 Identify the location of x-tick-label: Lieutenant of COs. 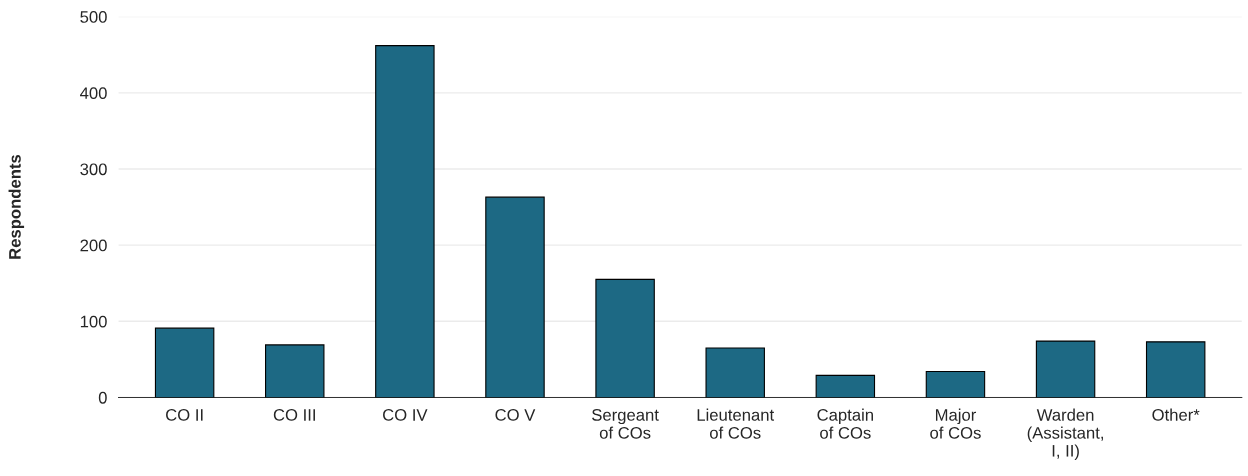
(736, 423).